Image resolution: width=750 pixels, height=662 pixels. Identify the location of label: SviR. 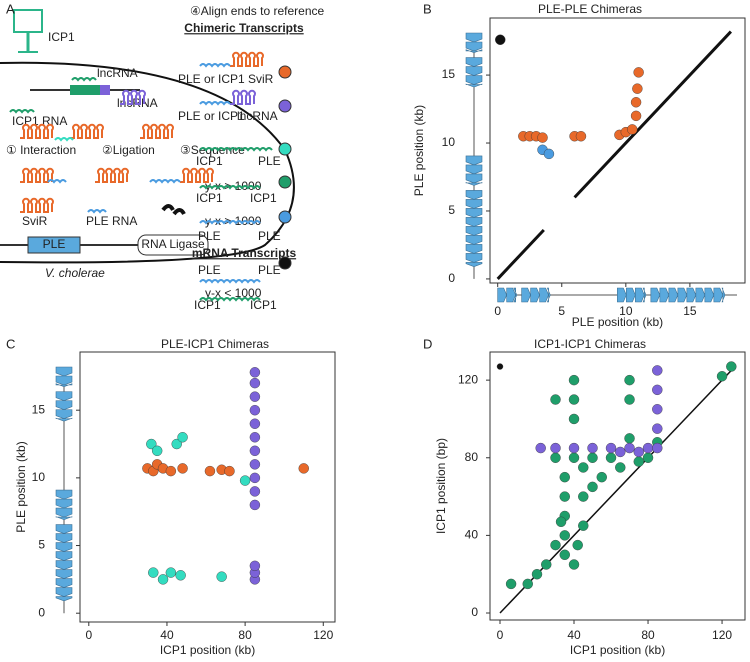
(35, 221).